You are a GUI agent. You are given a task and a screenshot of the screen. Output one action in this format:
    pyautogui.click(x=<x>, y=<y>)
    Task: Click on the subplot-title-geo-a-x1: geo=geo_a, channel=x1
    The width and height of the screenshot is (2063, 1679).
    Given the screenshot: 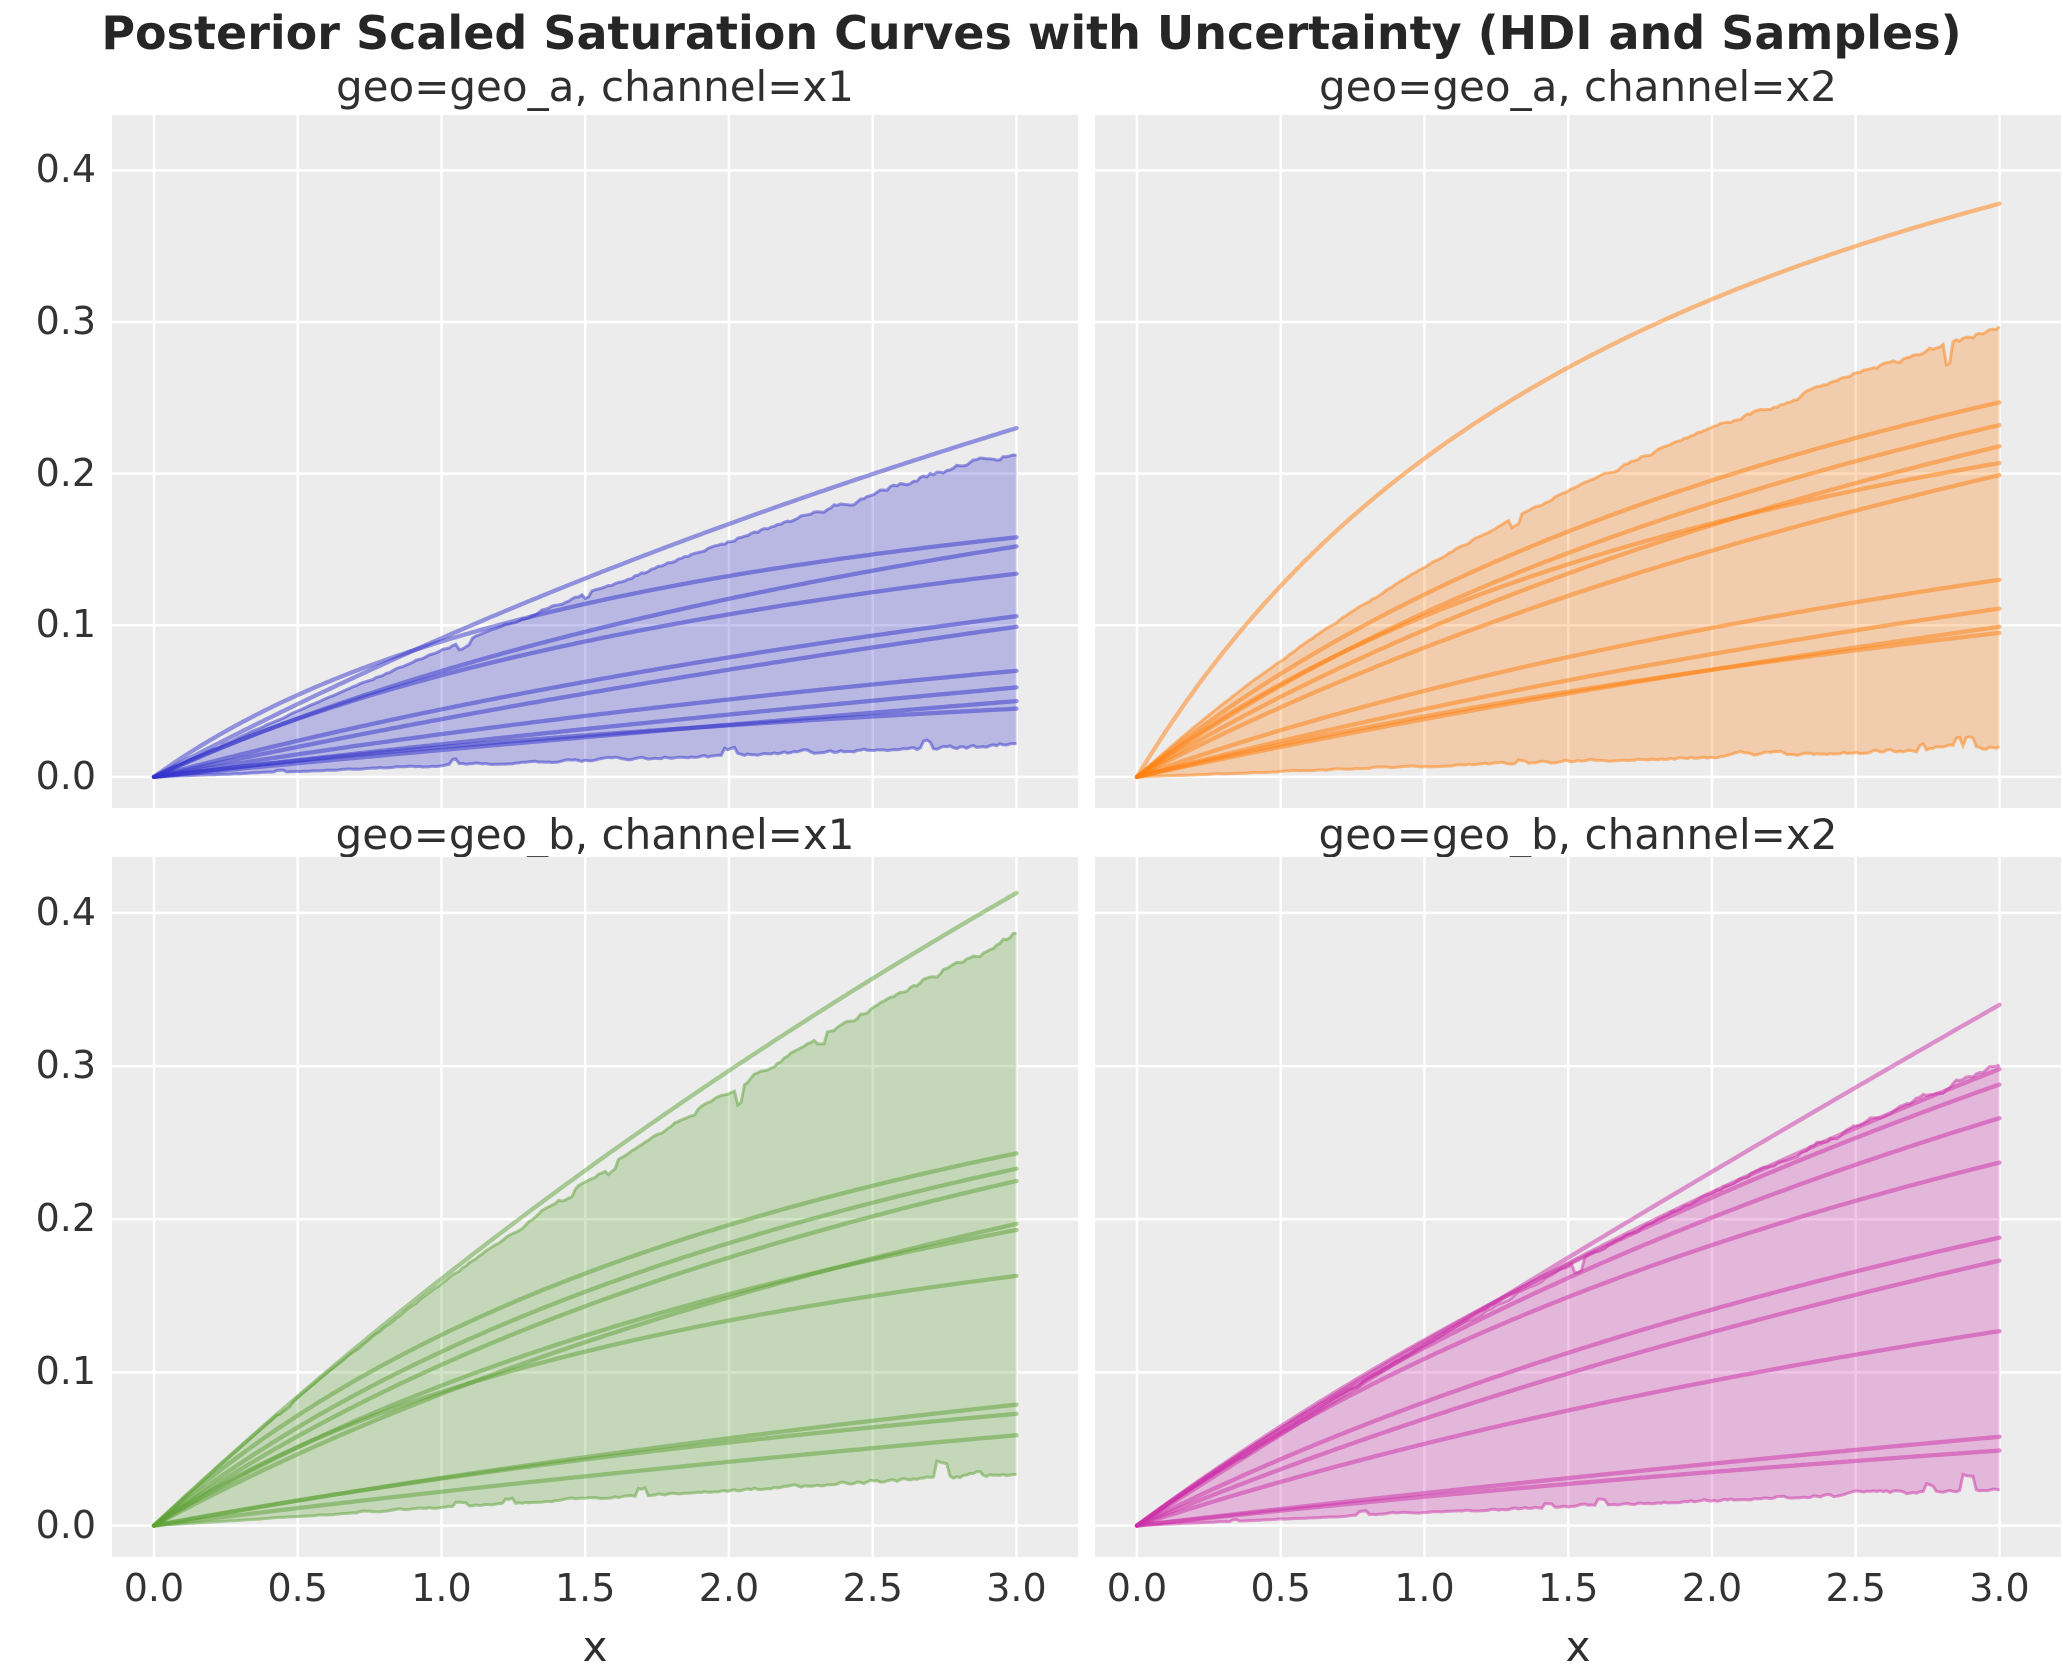 What is the action you would take?
    pyautogui.click(x=595, y=86)
    